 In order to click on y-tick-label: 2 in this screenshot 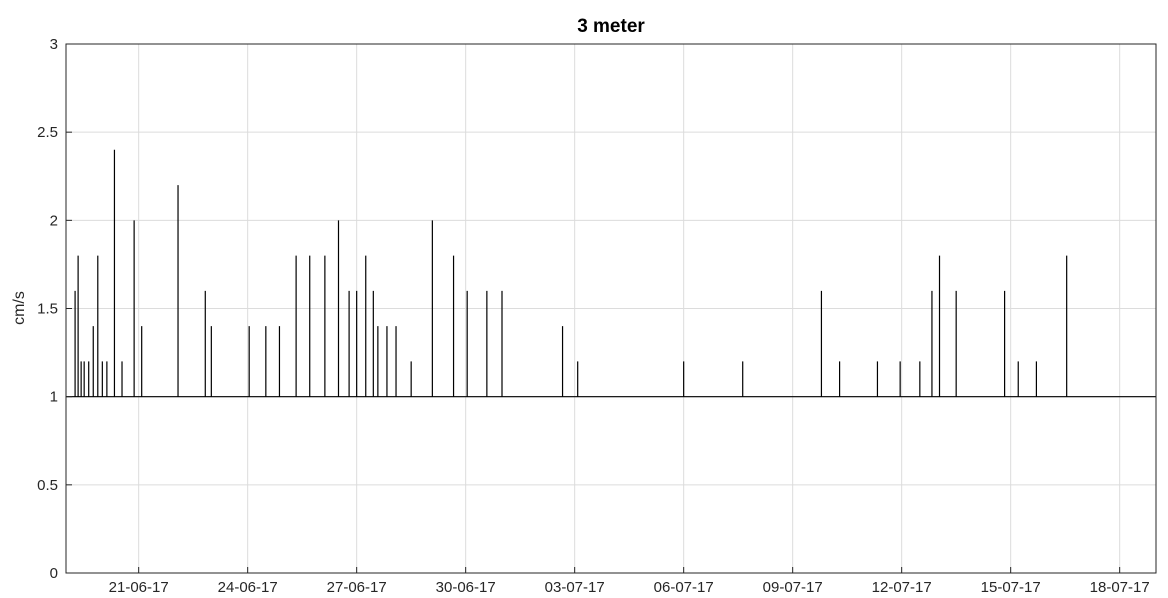, I will do `click(54, 220)`.